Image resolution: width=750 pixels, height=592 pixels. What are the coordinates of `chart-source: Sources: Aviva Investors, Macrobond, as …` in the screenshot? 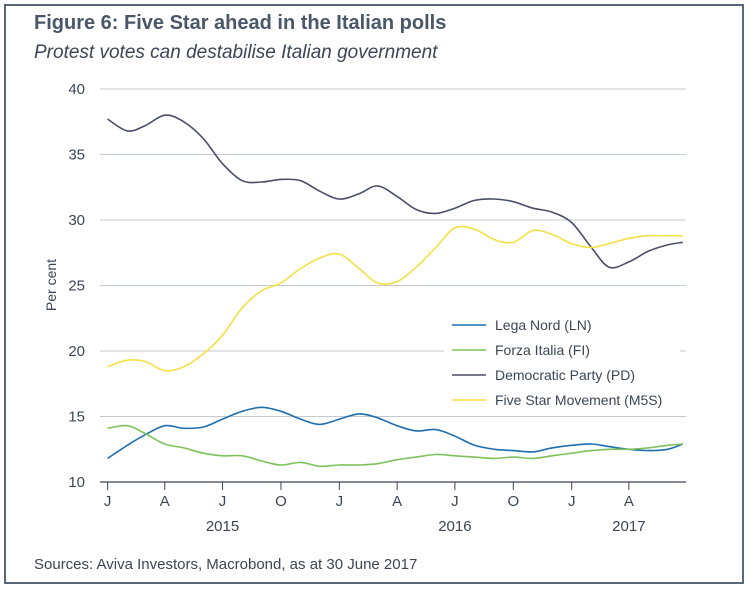 It's located at (226, 564).